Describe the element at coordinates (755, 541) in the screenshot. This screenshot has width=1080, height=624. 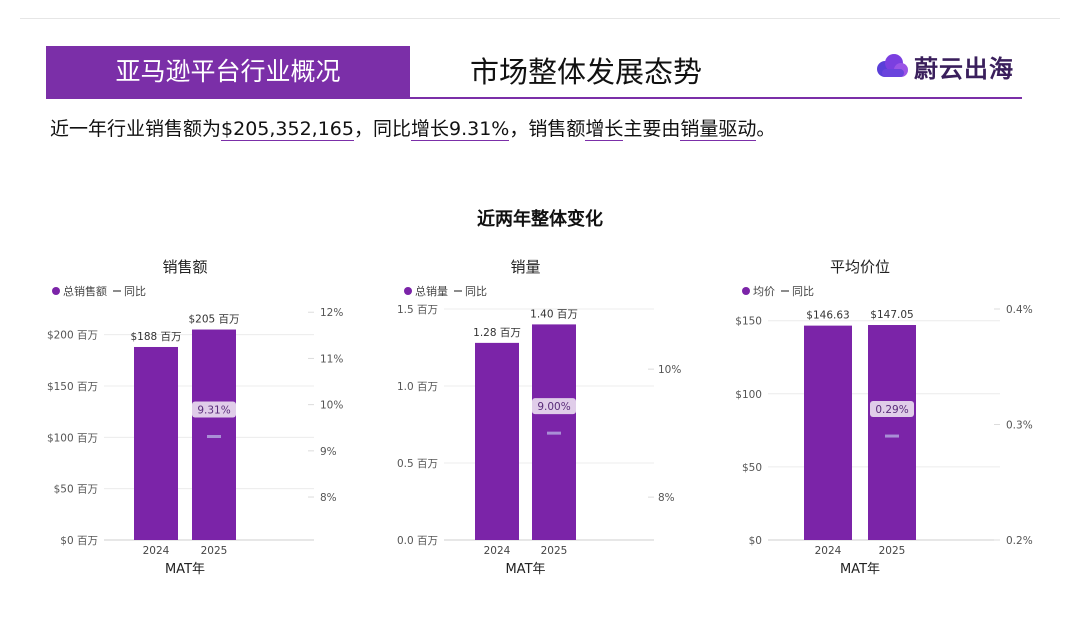
I see `y-tick-label: $0` at that location.